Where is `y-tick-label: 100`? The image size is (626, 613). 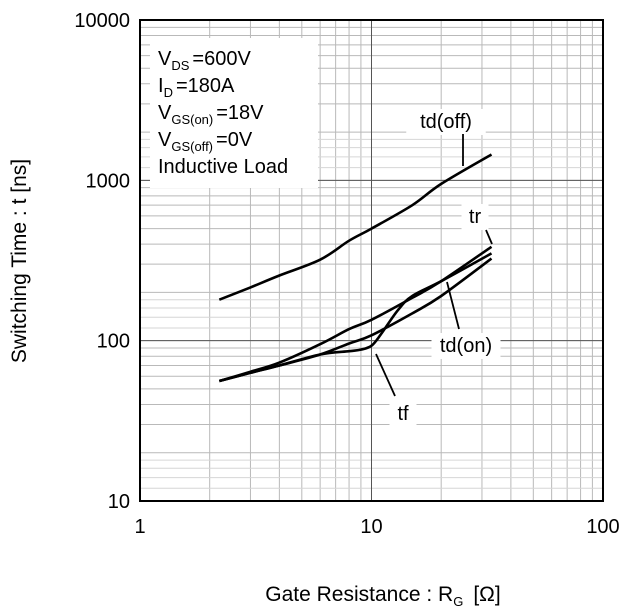
y-tick-label: 100 is located at coordinates (113, 342).